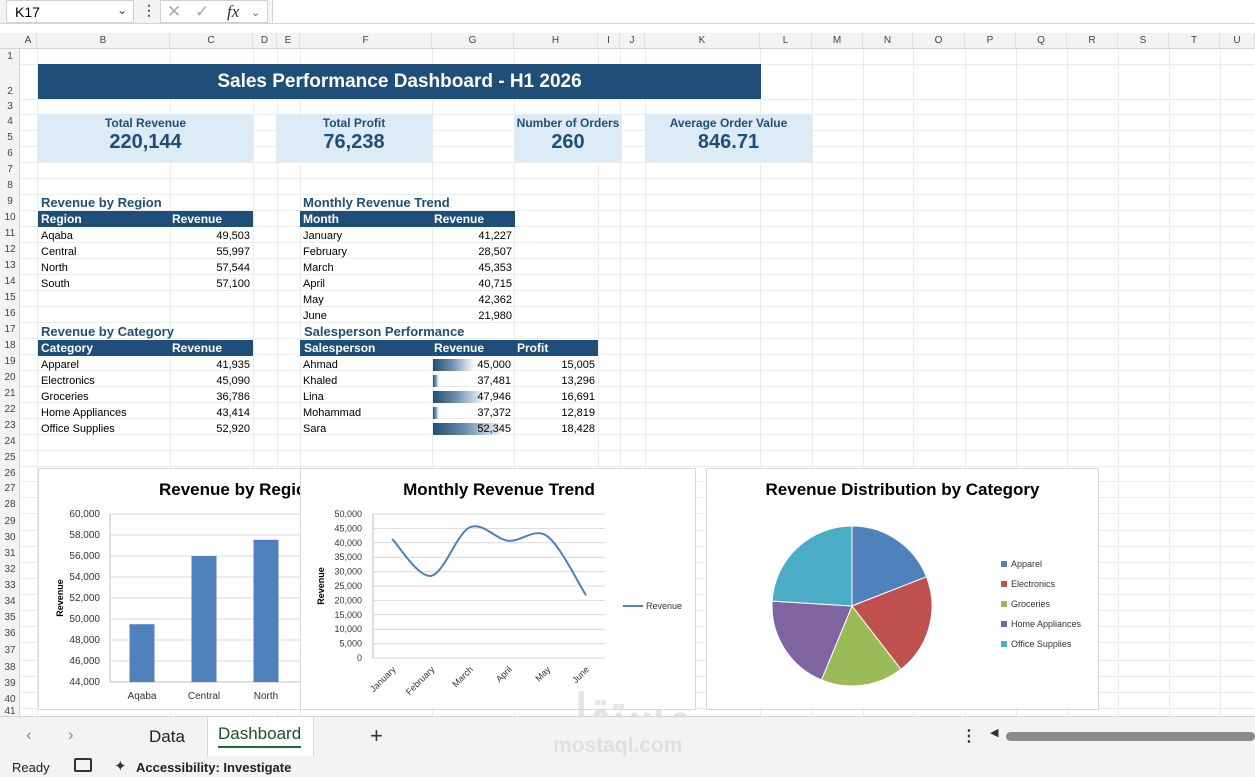  Describe the element at coordinates (994, 733) in the screenshot. I see `scroll-left-icon: ◀` at that location.